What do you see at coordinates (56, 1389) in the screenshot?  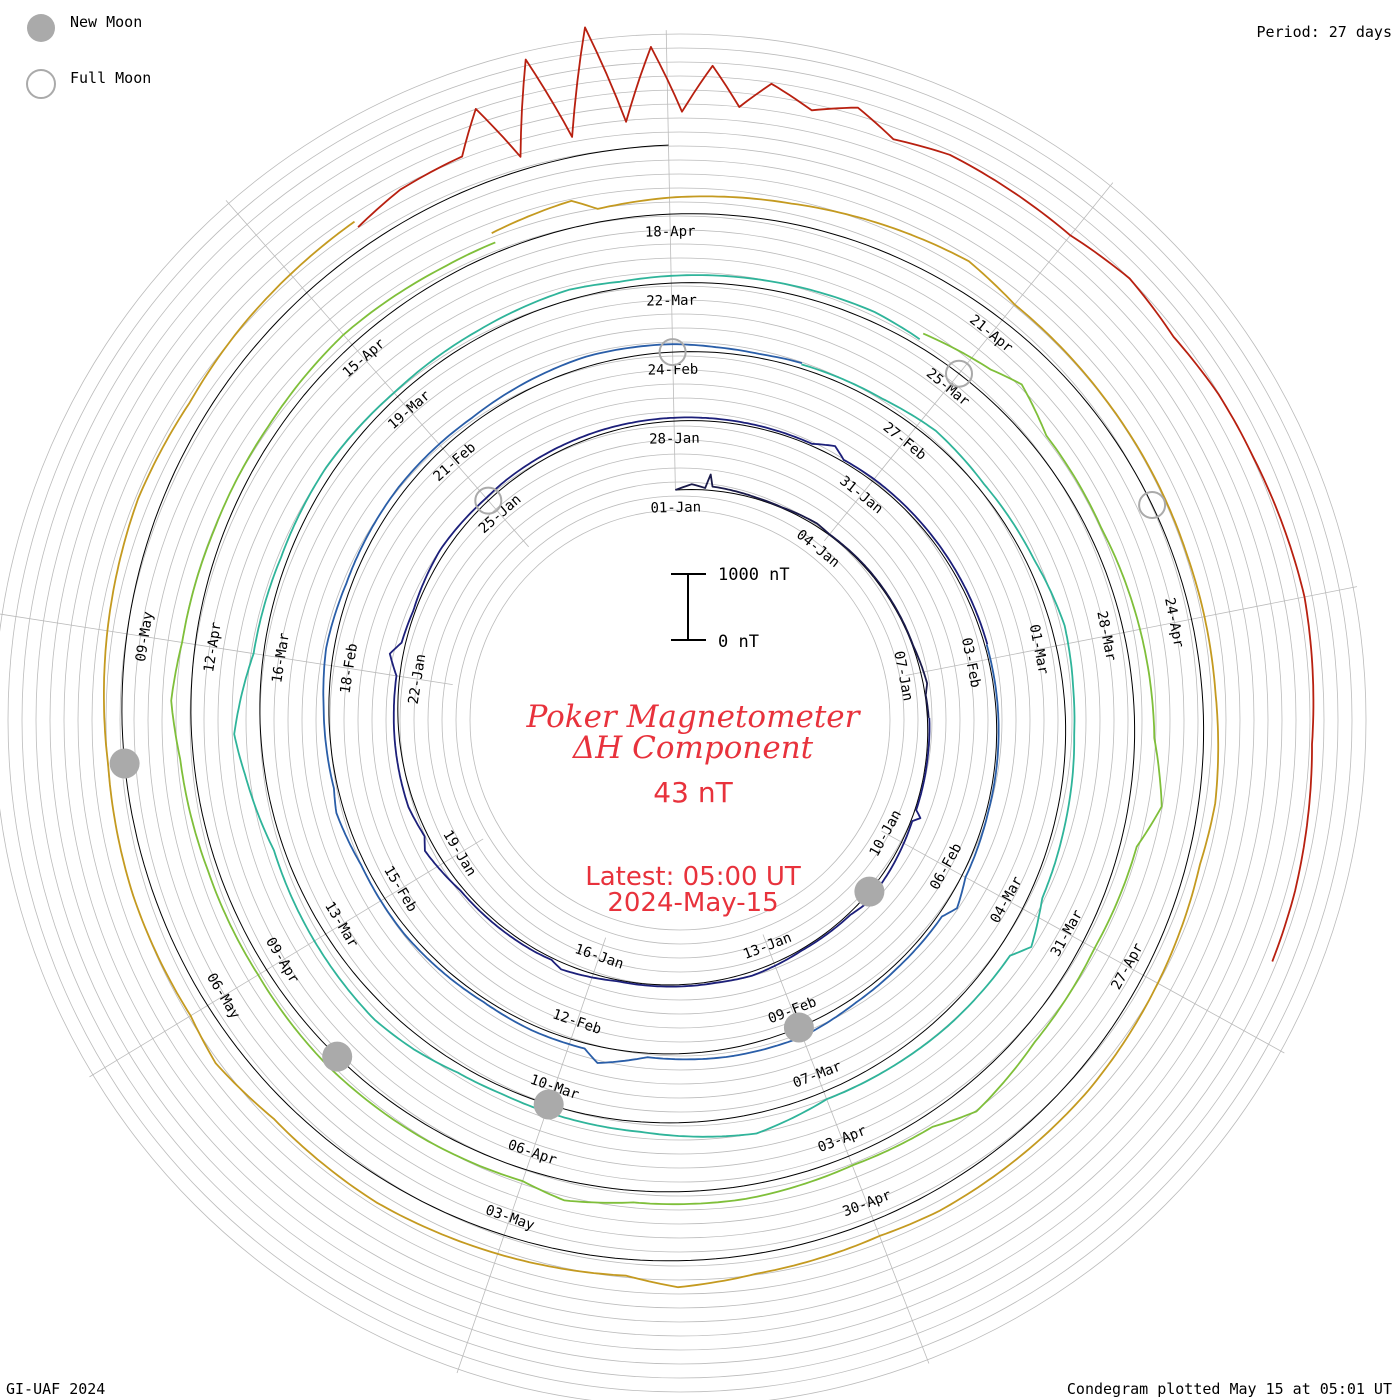 I see `footer-left: GI-UAF 2024` at bounding box center [56, 1389].